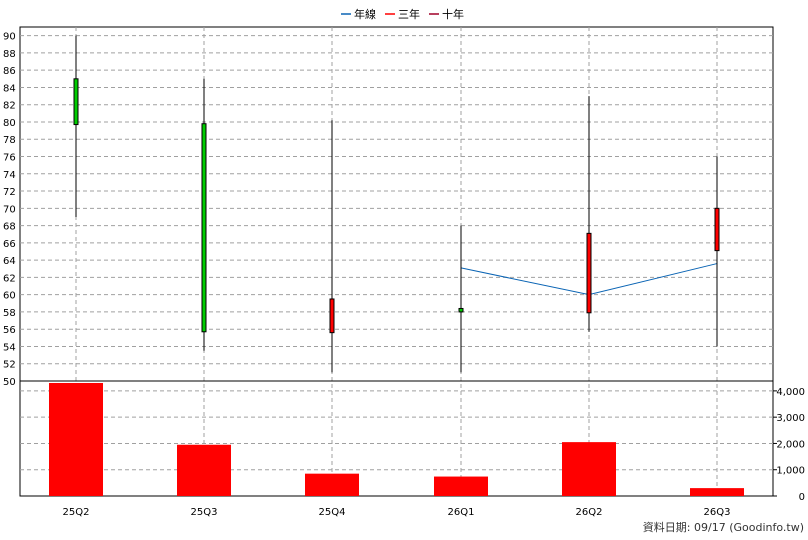 The height and width of the screenshot is (540, 808). I want to click on price-tick-label: 90, so click(9, 37).